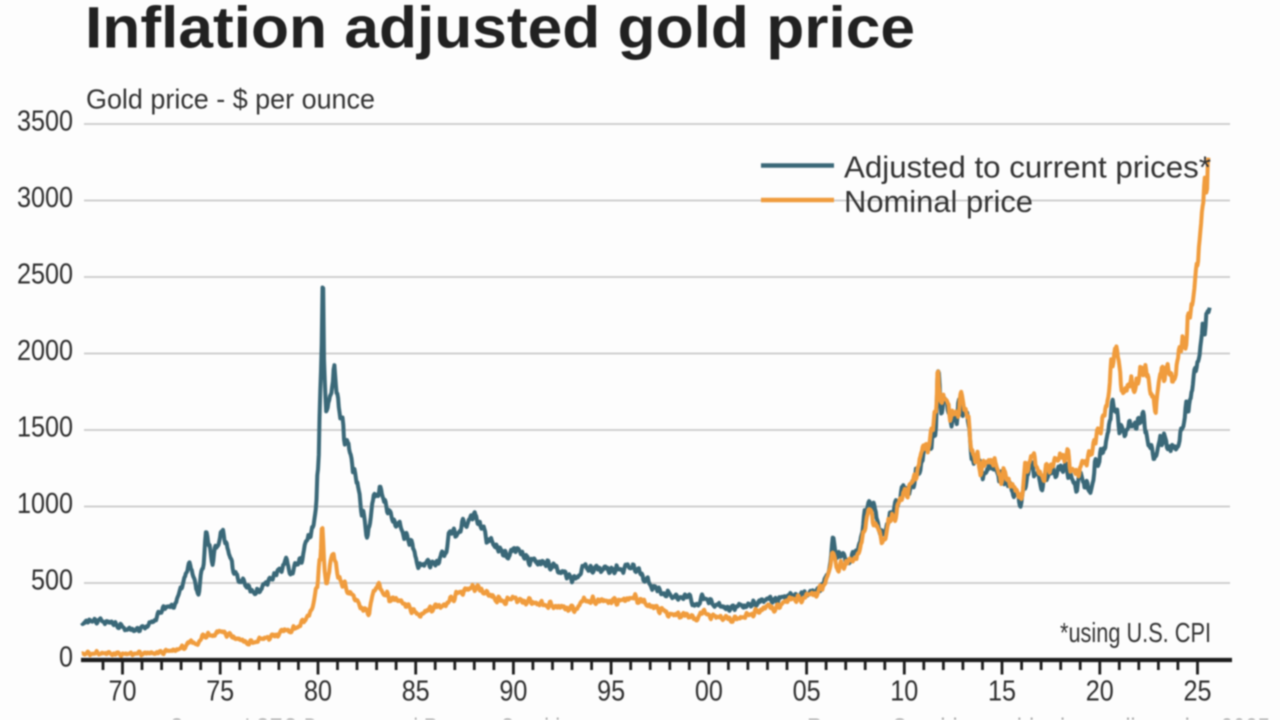 The image size is (1280, 720). Describe the element at coordinates (45, 351) in the screenshot. I see `svg-text: 2000` at that location.